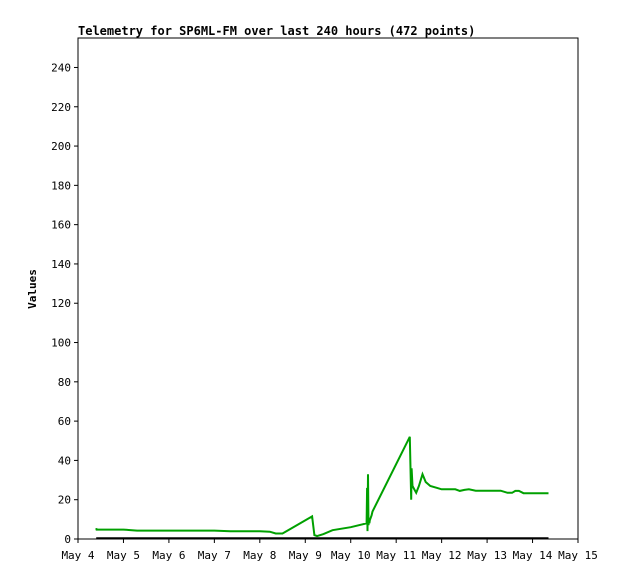  What do you see at coordinates (487, 555) in the screenshot?
I see `x-tick-label: May 13` at bounding box center [487, 555].